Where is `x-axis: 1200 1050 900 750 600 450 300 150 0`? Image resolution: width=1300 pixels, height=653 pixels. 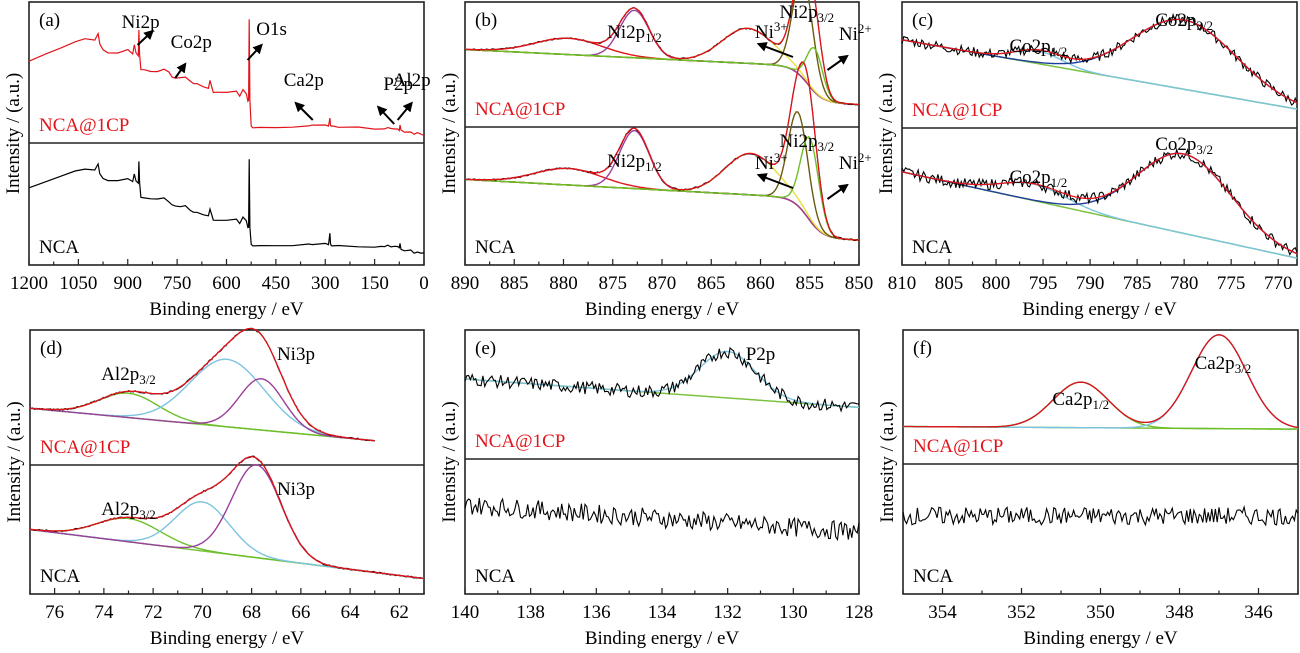
x-axis: 1200 1050 900 750 600 450 300 150 0 is located at coordinates (219, 276).